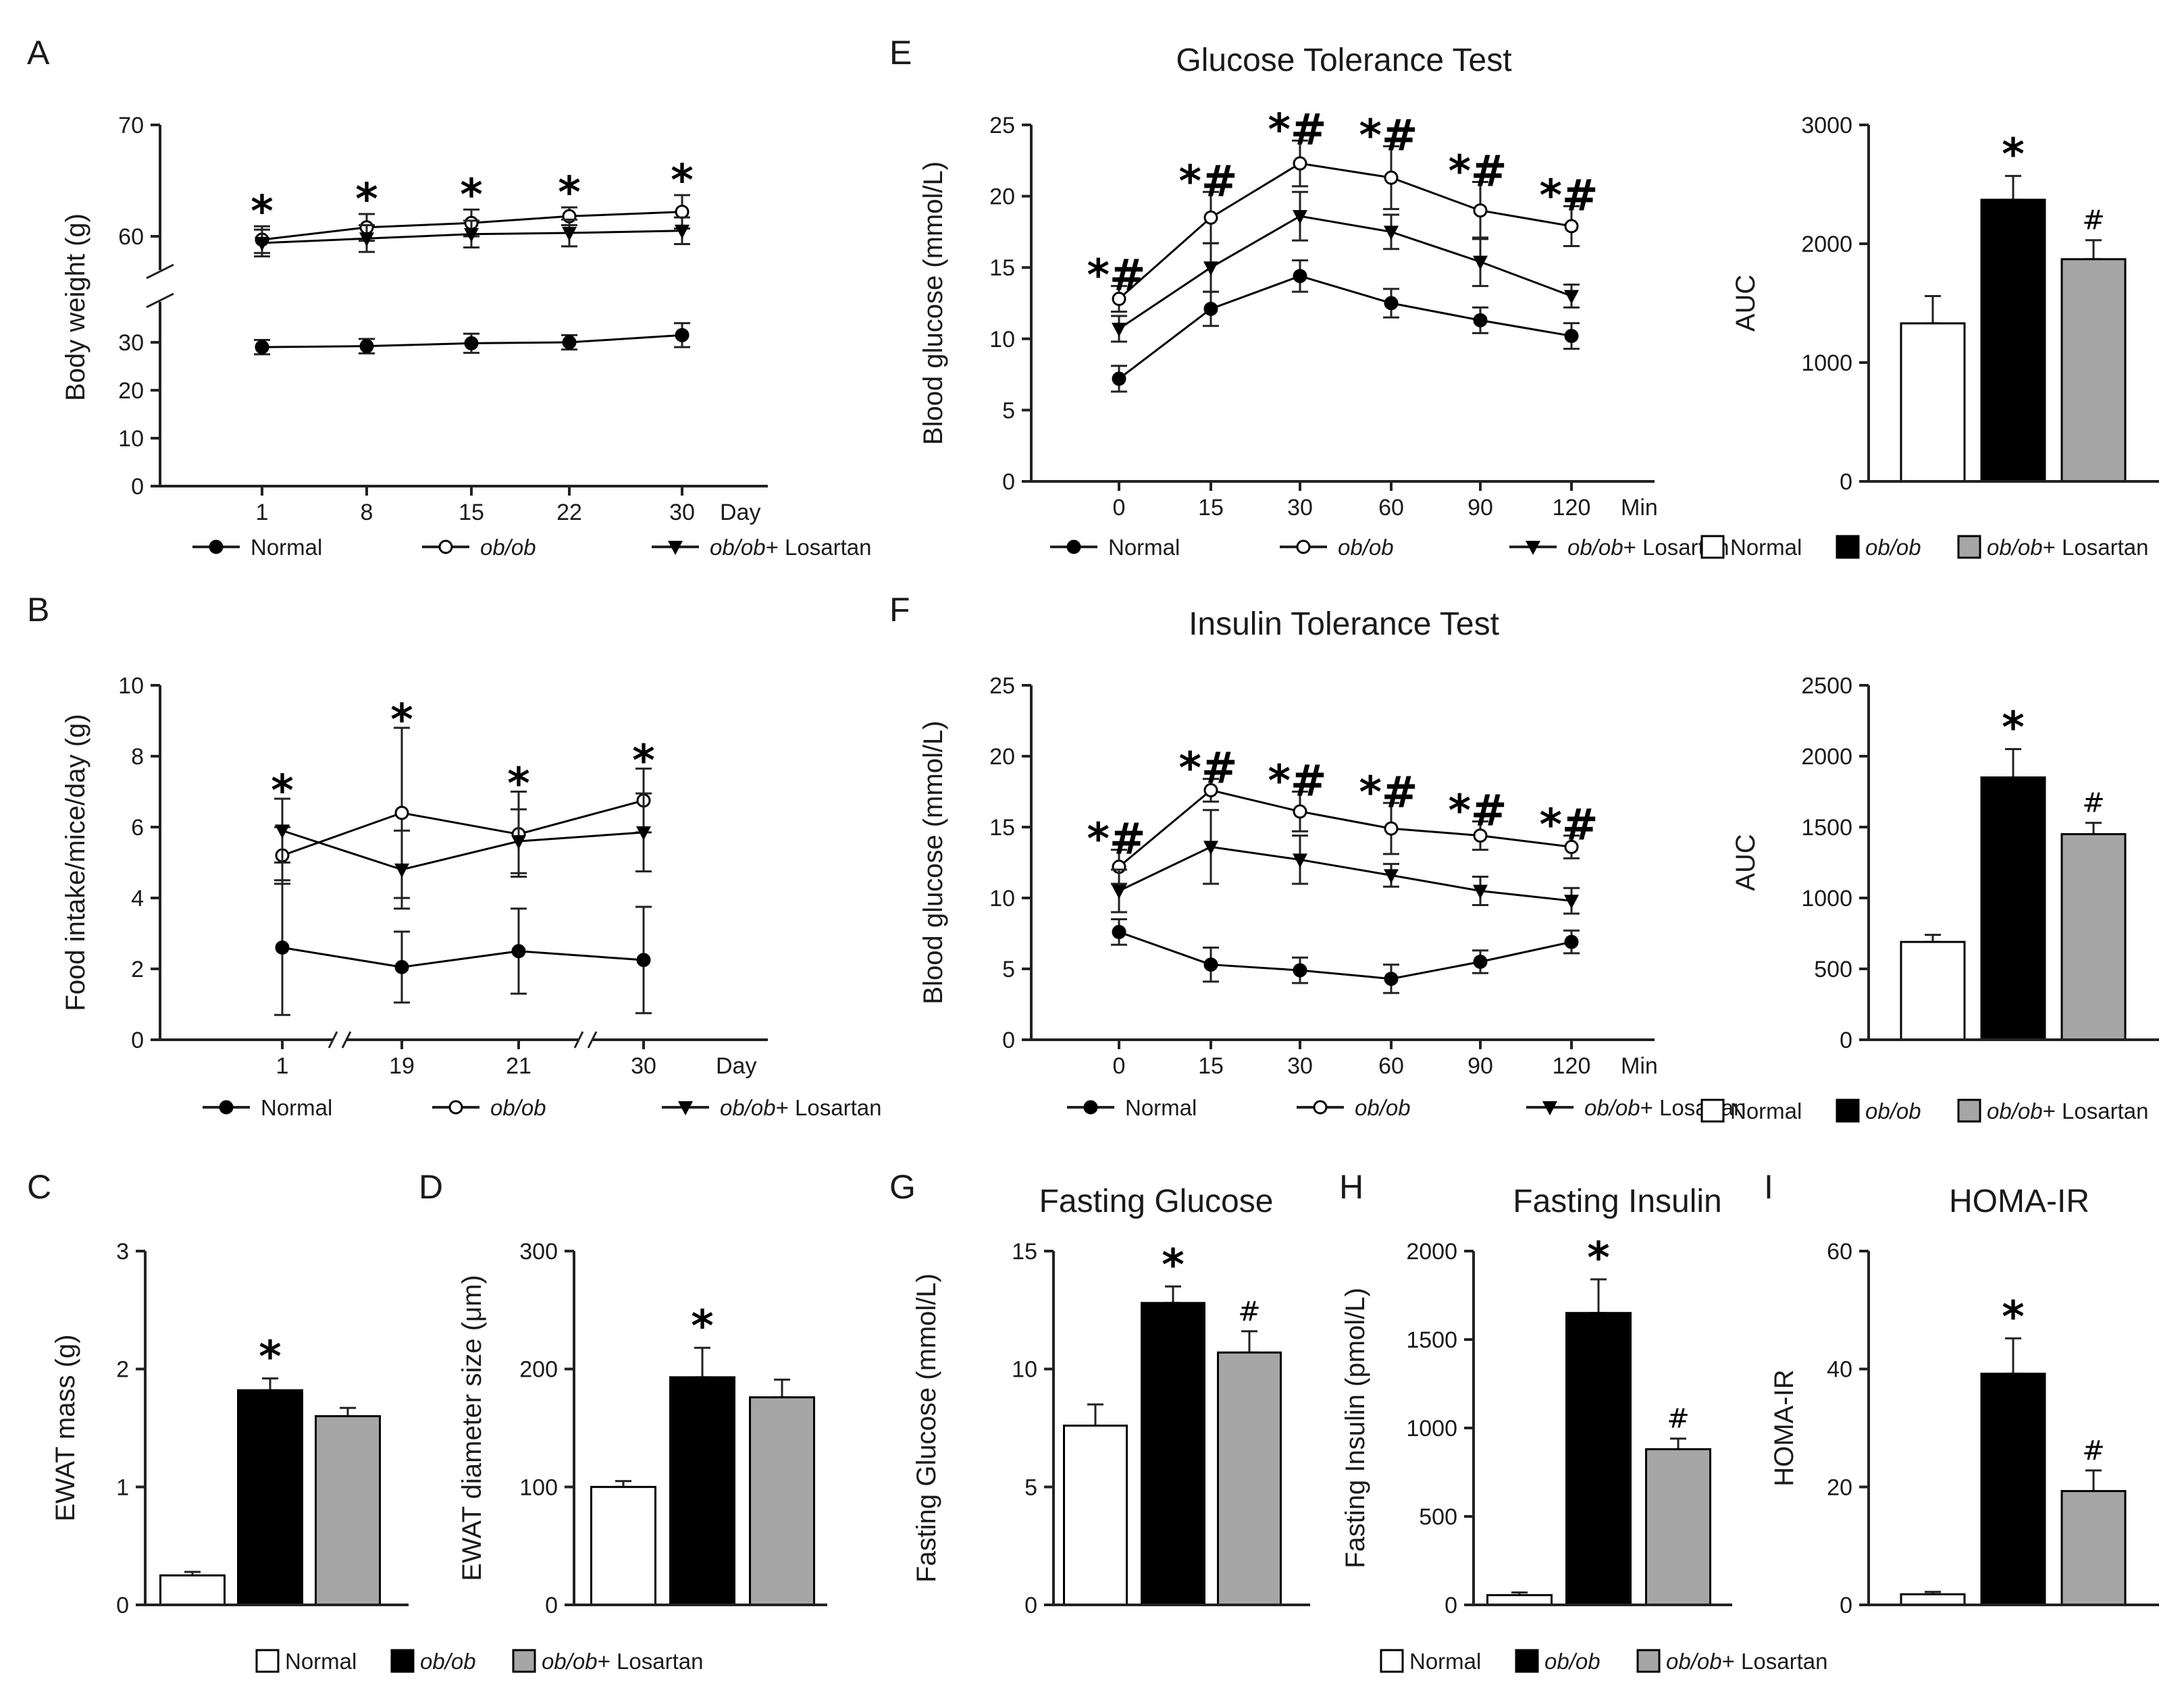 This screenshot has height=1694, width=2184. What do you see at coordinates (348, 1506) in the screenshot?
I see `bar-losartan` at bounding box center [348, 1506].